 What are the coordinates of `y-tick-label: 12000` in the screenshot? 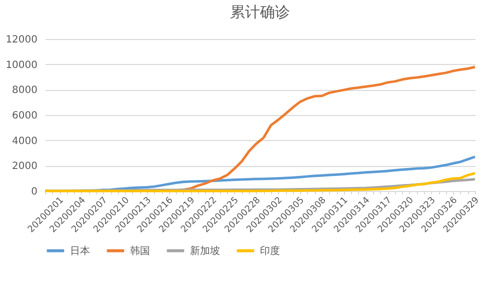 It's located at (22, 40).